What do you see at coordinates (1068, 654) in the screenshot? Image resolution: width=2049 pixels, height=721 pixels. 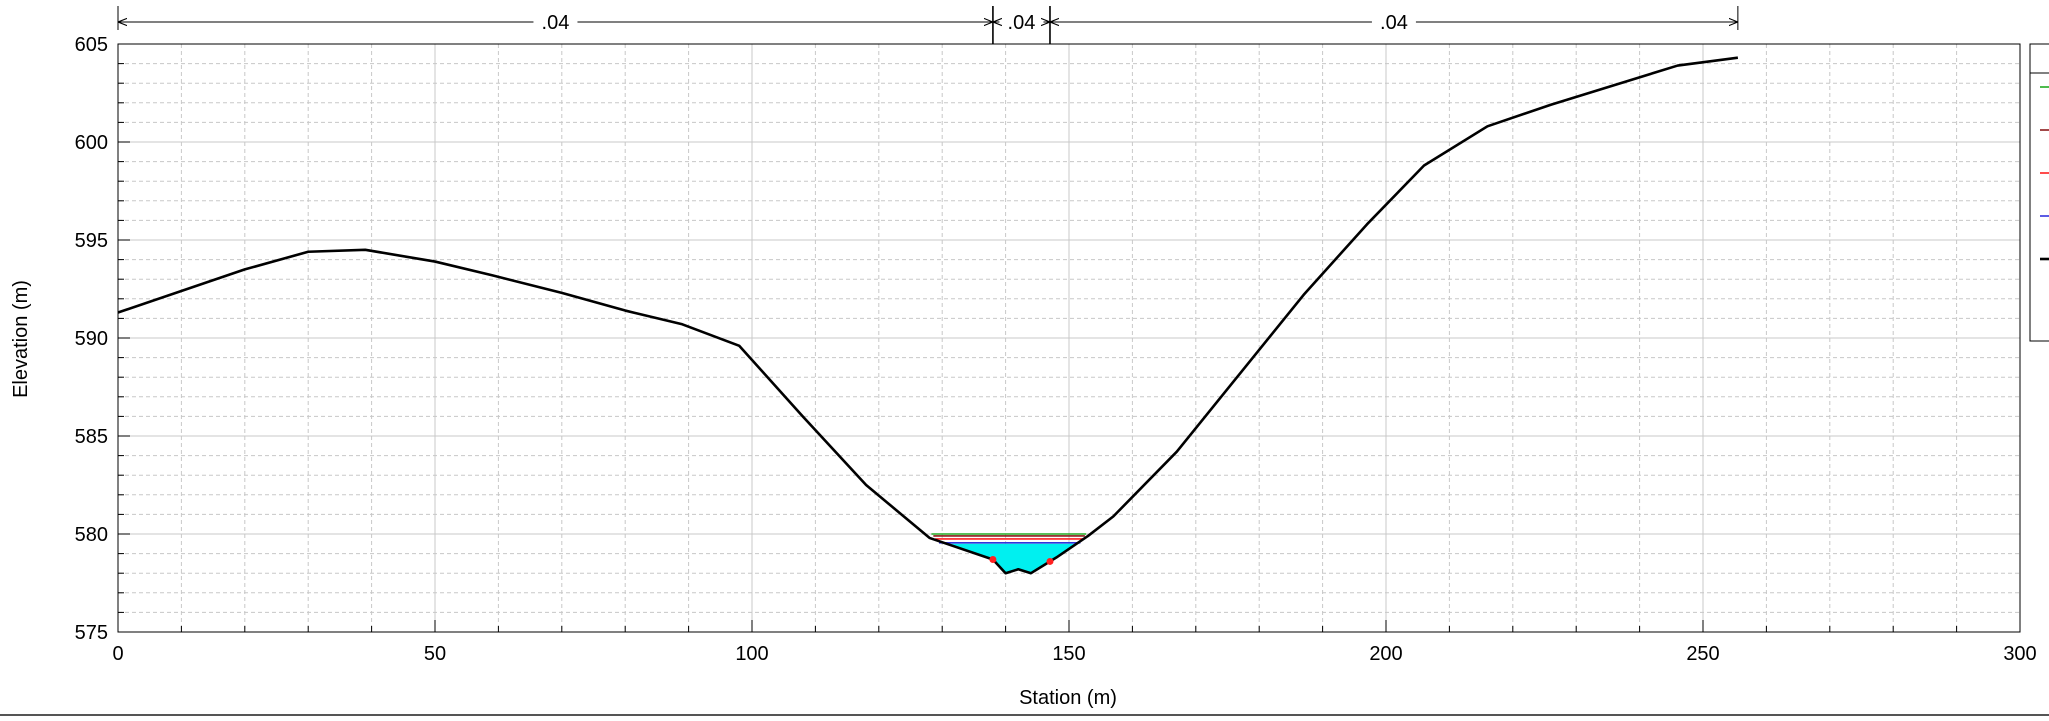 I see `x-tick-label: 150` at bounding box center [1068, 654].